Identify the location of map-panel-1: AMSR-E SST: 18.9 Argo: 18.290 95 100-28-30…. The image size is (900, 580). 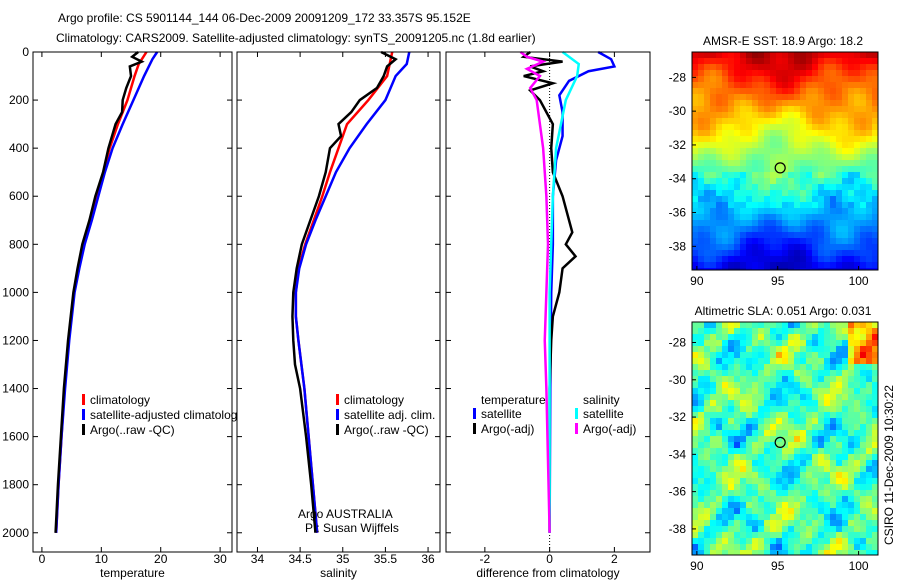
(774, 161).